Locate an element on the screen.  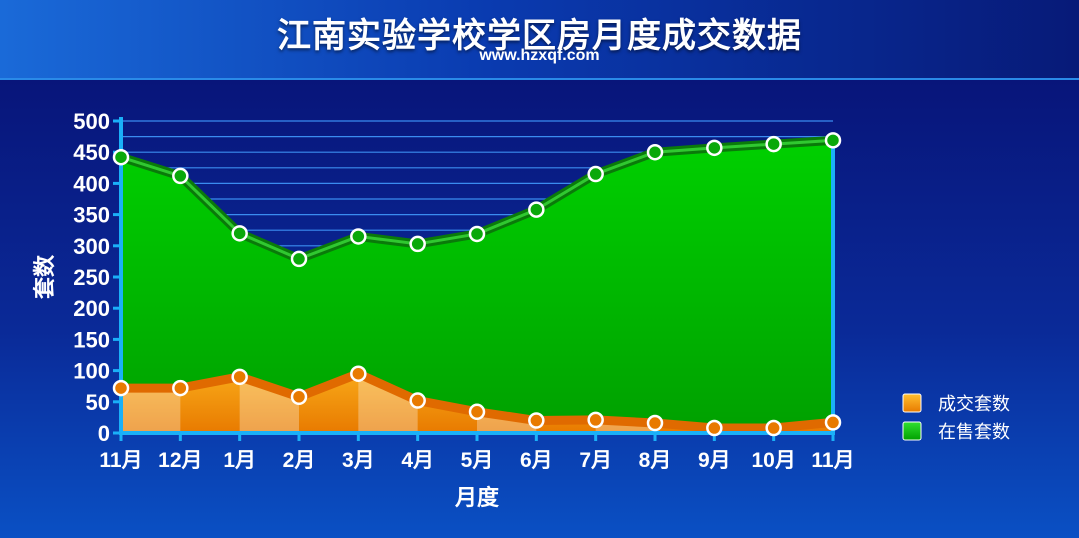
x-tick-label: 6月 is located at coordinates (536, 460).